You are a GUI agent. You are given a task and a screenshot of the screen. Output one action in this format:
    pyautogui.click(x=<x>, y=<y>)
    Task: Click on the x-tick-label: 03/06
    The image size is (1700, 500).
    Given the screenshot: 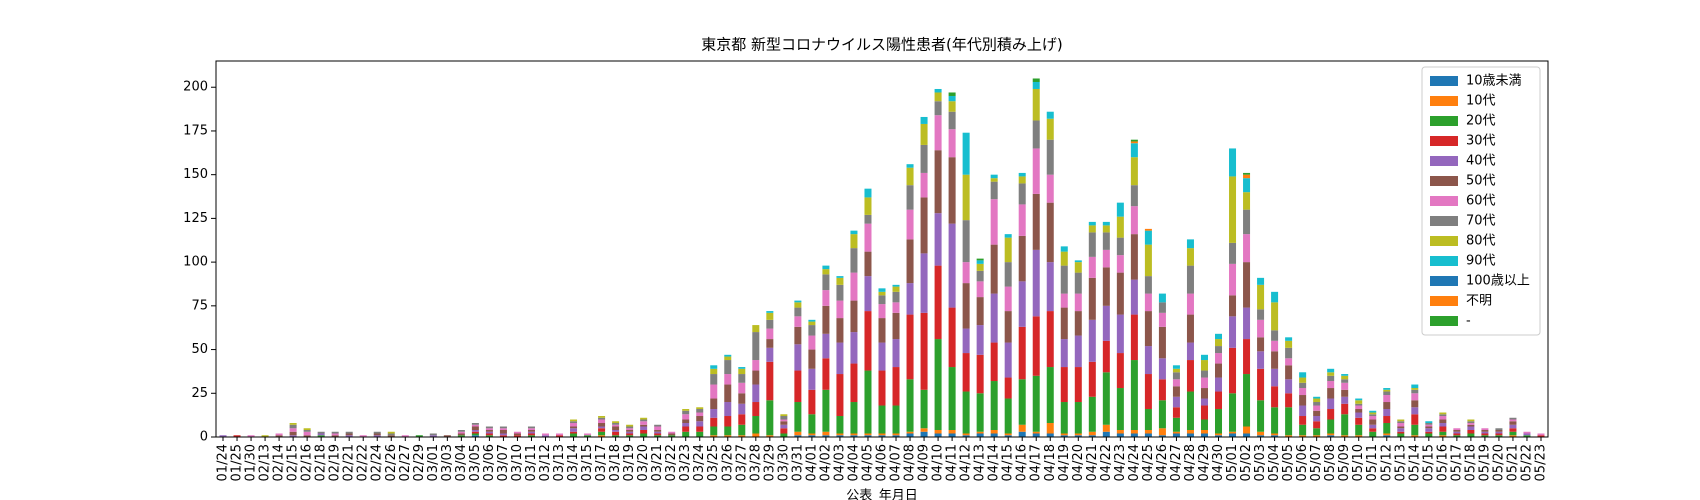 What is the action you would take?
    pyautogui.click(x=489, y=462)
    